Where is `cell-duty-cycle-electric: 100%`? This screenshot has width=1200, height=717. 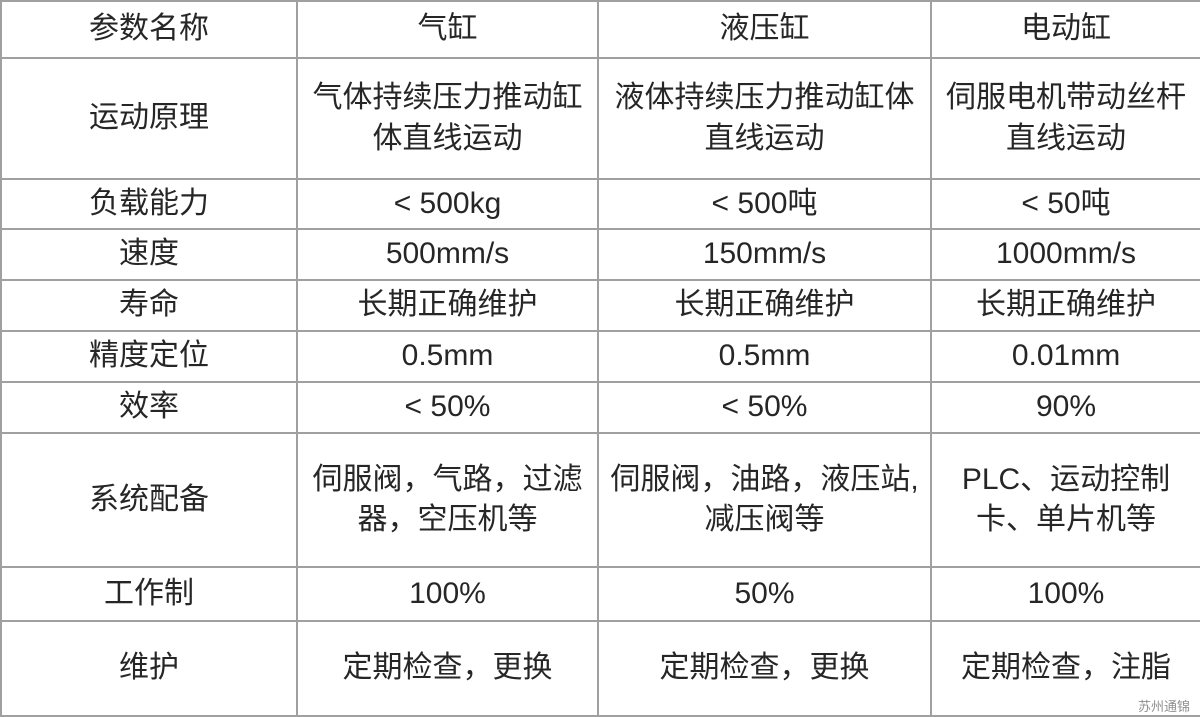 cell-duty-cycle-electric: 100% is located at coordinates (1065, 594).